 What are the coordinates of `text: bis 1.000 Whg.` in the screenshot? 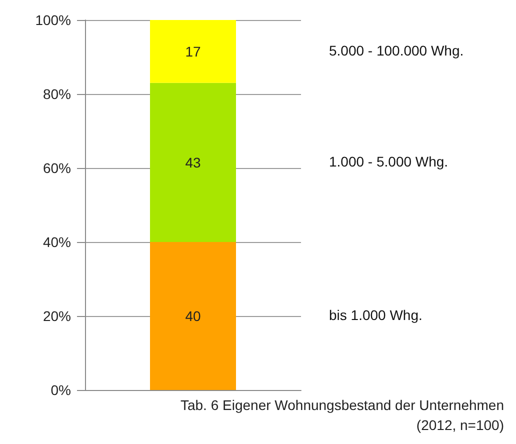 It's located at (375, 315).